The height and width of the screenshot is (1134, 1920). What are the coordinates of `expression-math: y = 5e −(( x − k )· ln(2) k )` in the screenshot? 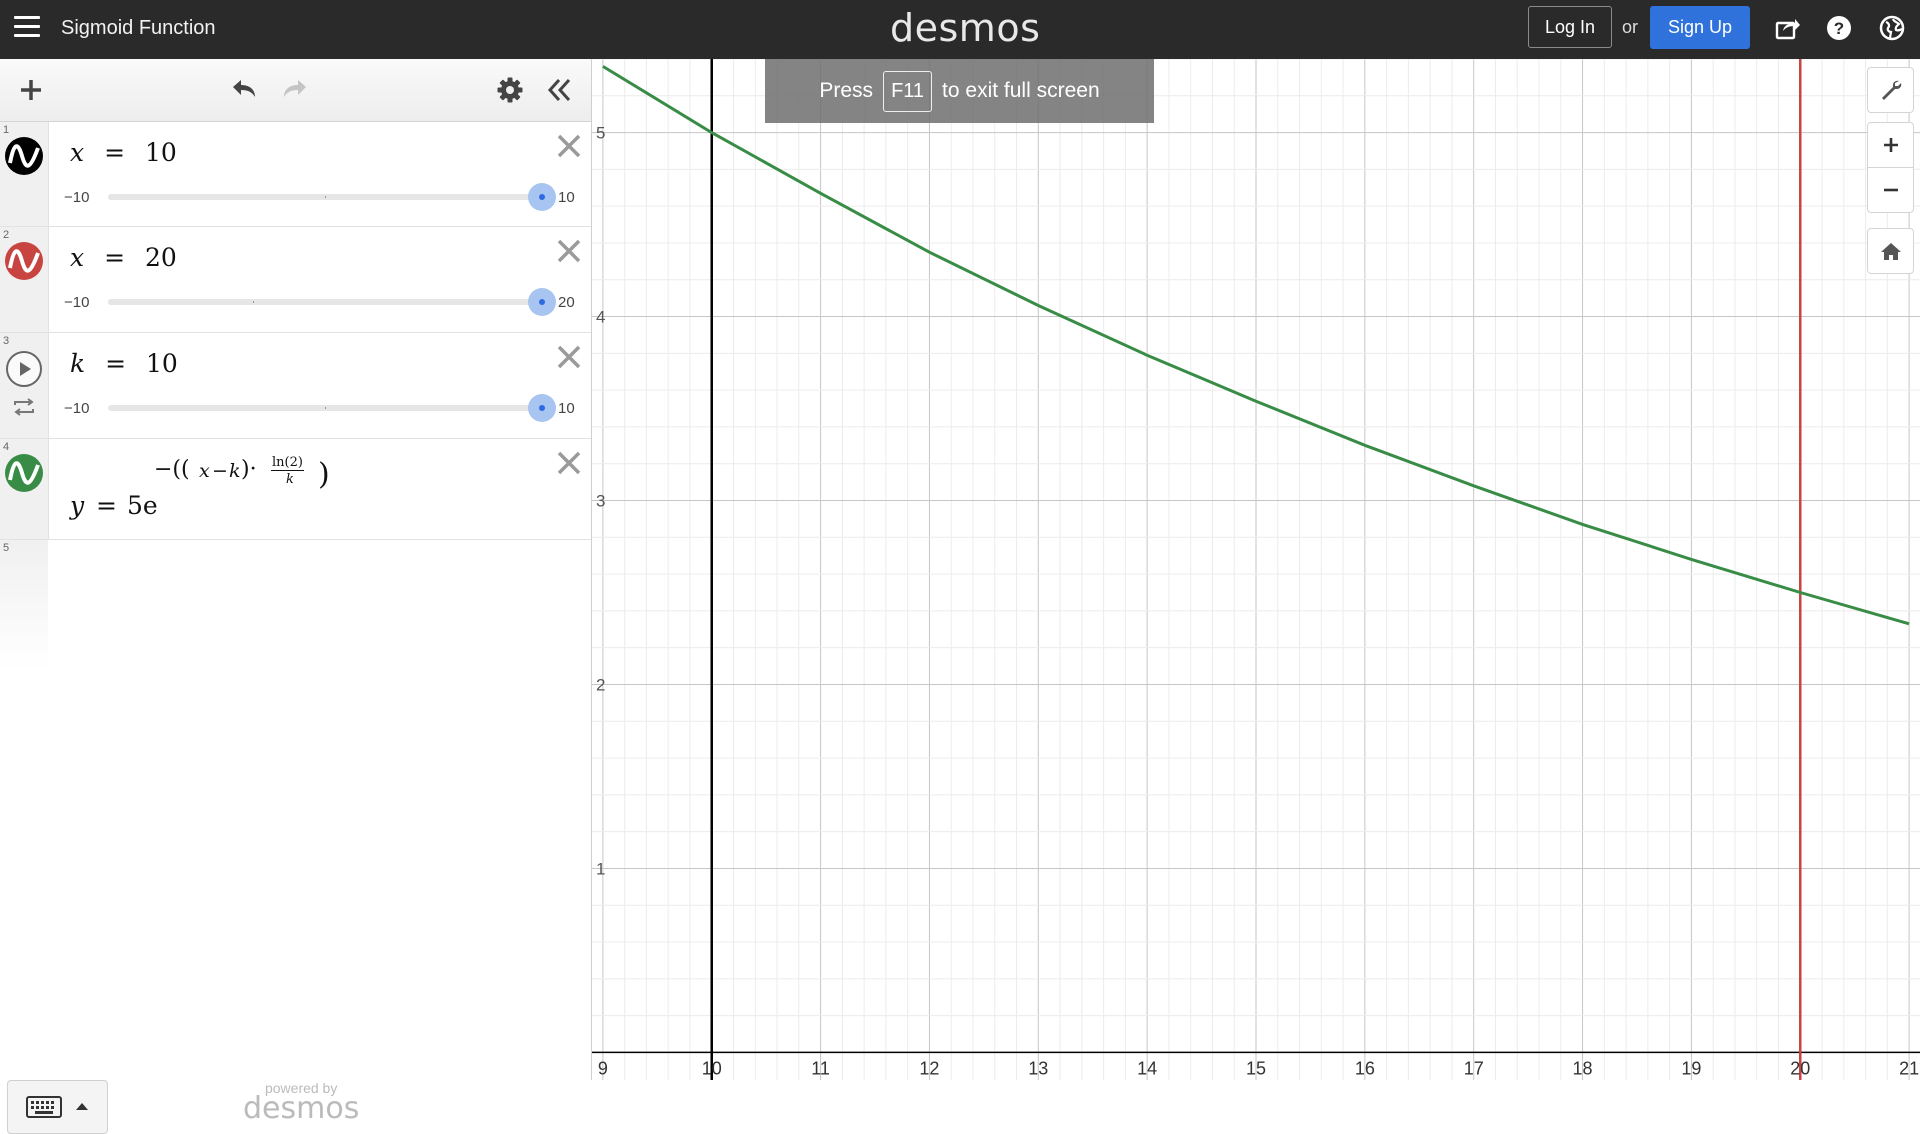 It's located at (270, 490).